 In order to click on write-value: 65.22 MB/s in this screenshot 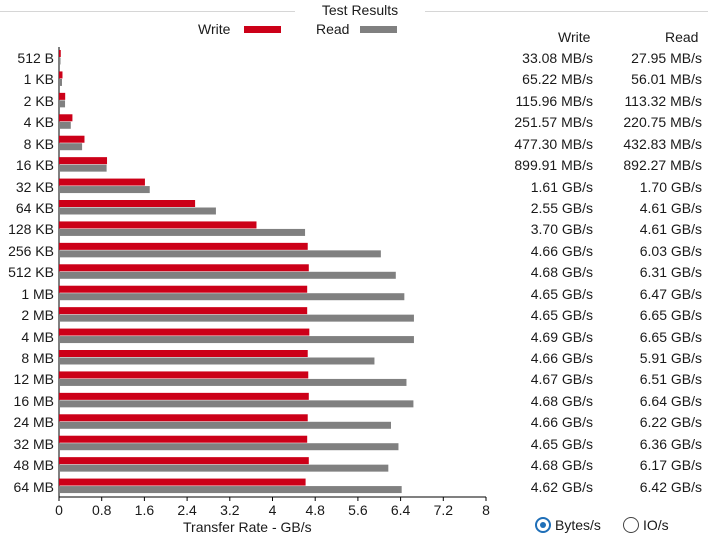, I will do `click(557, 79)`.